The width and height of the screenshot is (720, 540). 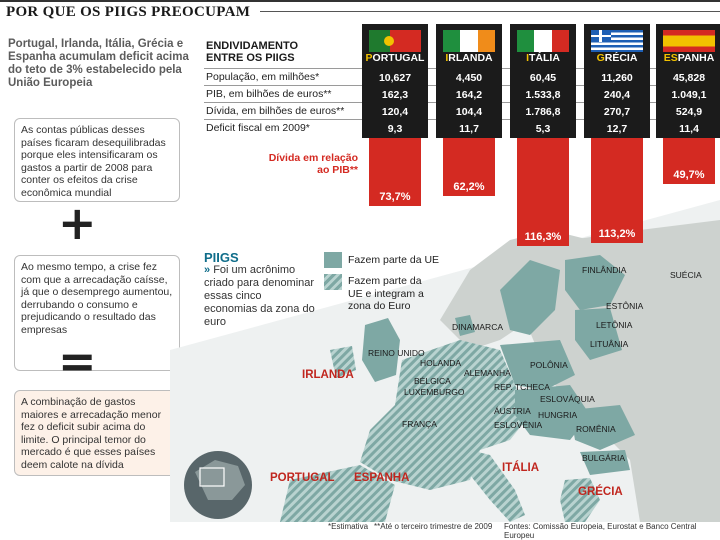 What do you see at coordinates (469, 129) in the screenshot?
I see `table-cell: 11,7` at bounding box center [469, 129].